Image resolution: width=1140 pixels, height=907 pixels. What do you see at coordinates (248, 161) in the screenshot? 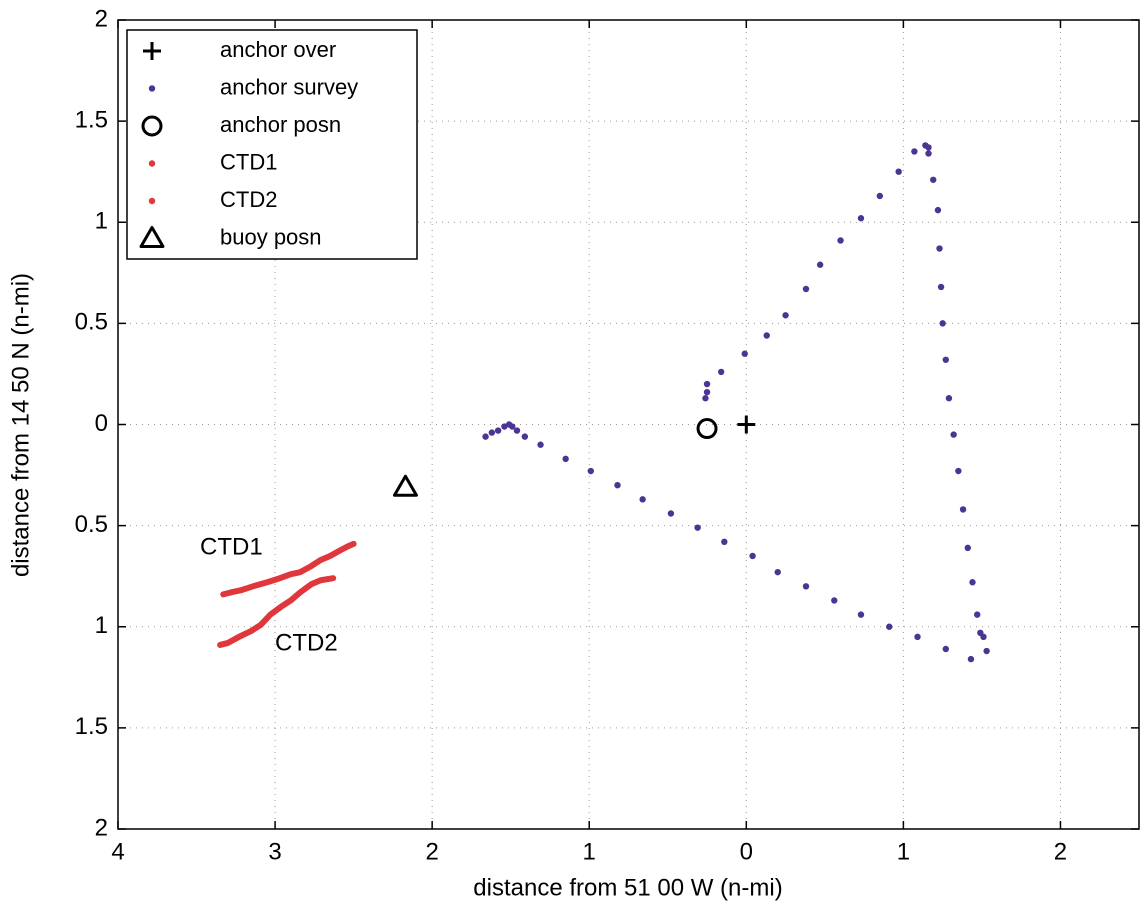
I see `legend-label: CTD1` at bounding box center [248, 161].